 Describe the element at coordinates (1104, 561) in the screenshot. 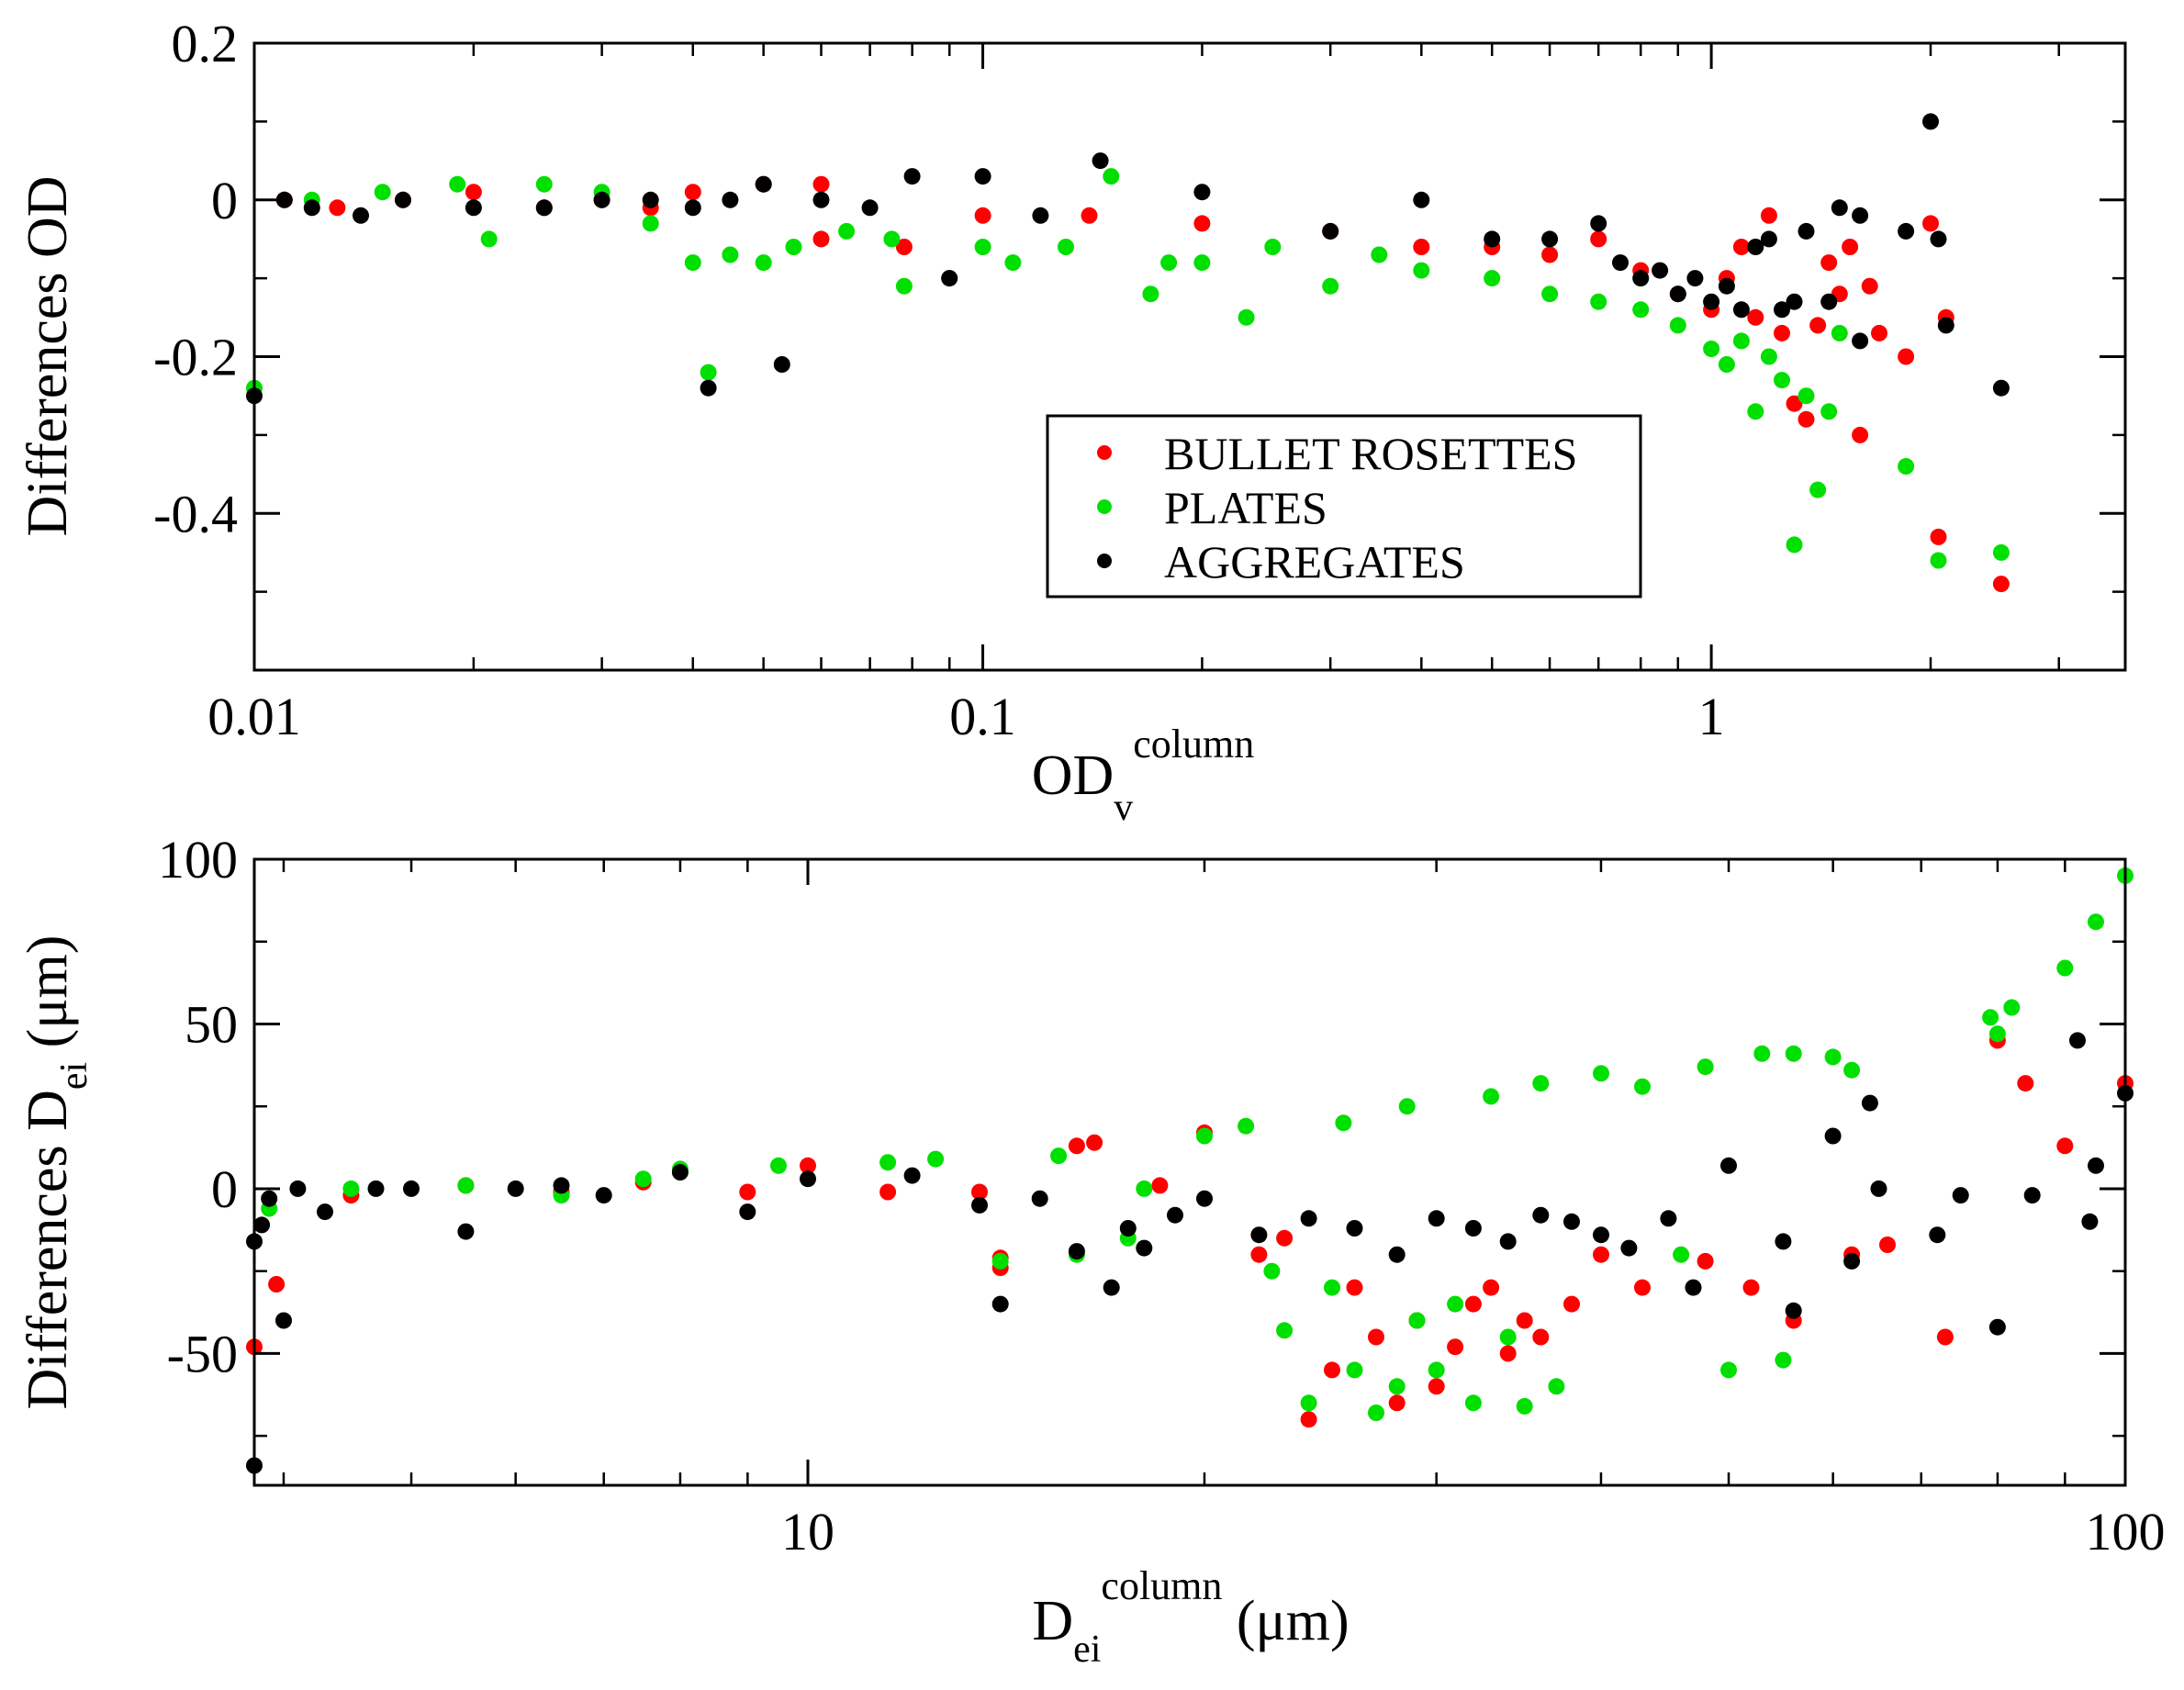

I see `legend-marker-aggregates` at that location.